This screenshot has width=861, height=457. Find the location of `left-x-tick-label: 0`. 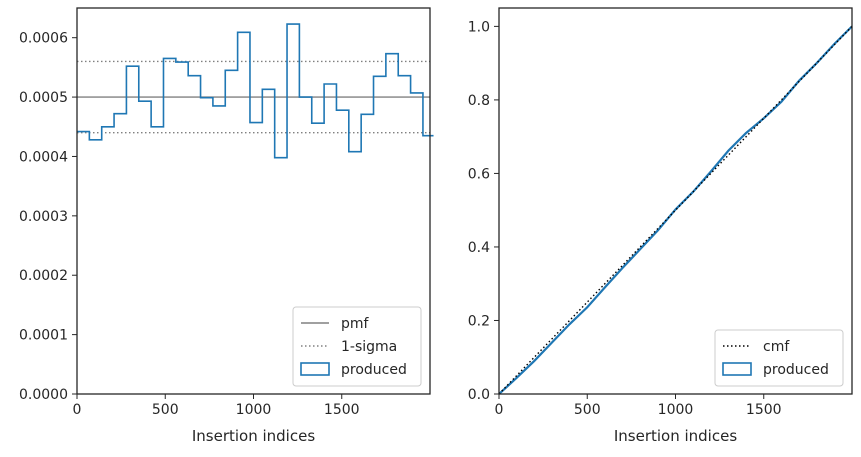

left-x-tick-label: 0 is located at coordinates (77, 410).